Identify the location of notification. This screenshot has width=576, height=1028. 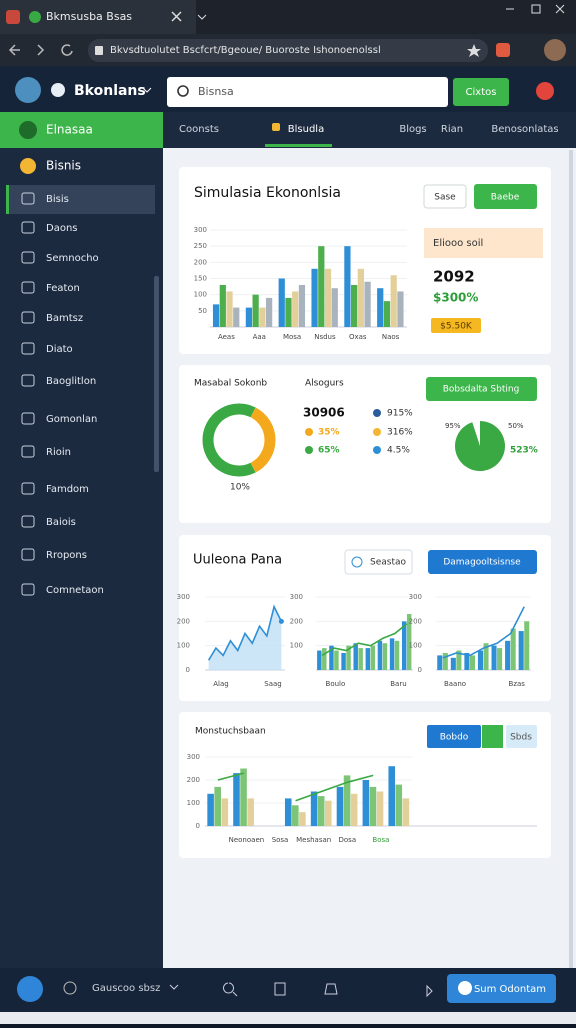
(545, 91).